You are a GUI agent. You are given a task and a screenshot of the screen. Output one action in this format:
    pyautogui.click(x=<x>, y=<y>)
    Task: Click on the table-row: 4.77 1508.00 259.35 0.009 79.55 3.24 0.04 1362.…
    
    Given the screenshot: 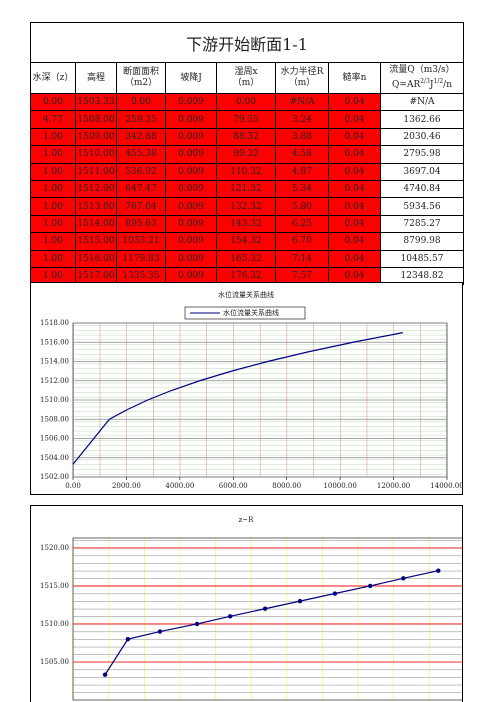 What is the action you would take?
    pyautogui.click(x=247, y=119)
    